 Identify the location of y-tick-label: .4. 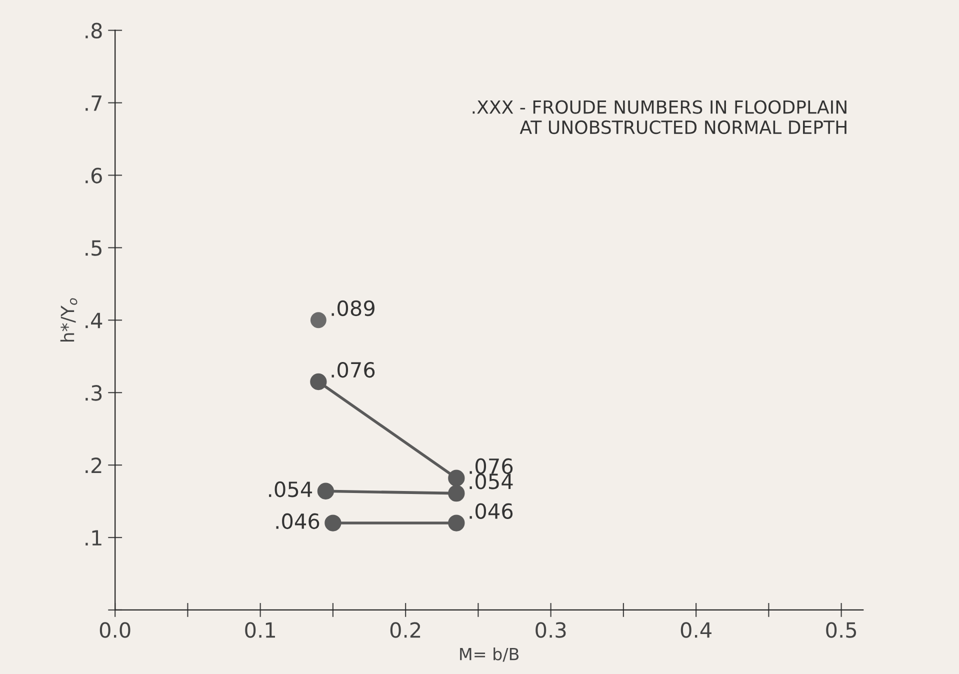
(94, 320).